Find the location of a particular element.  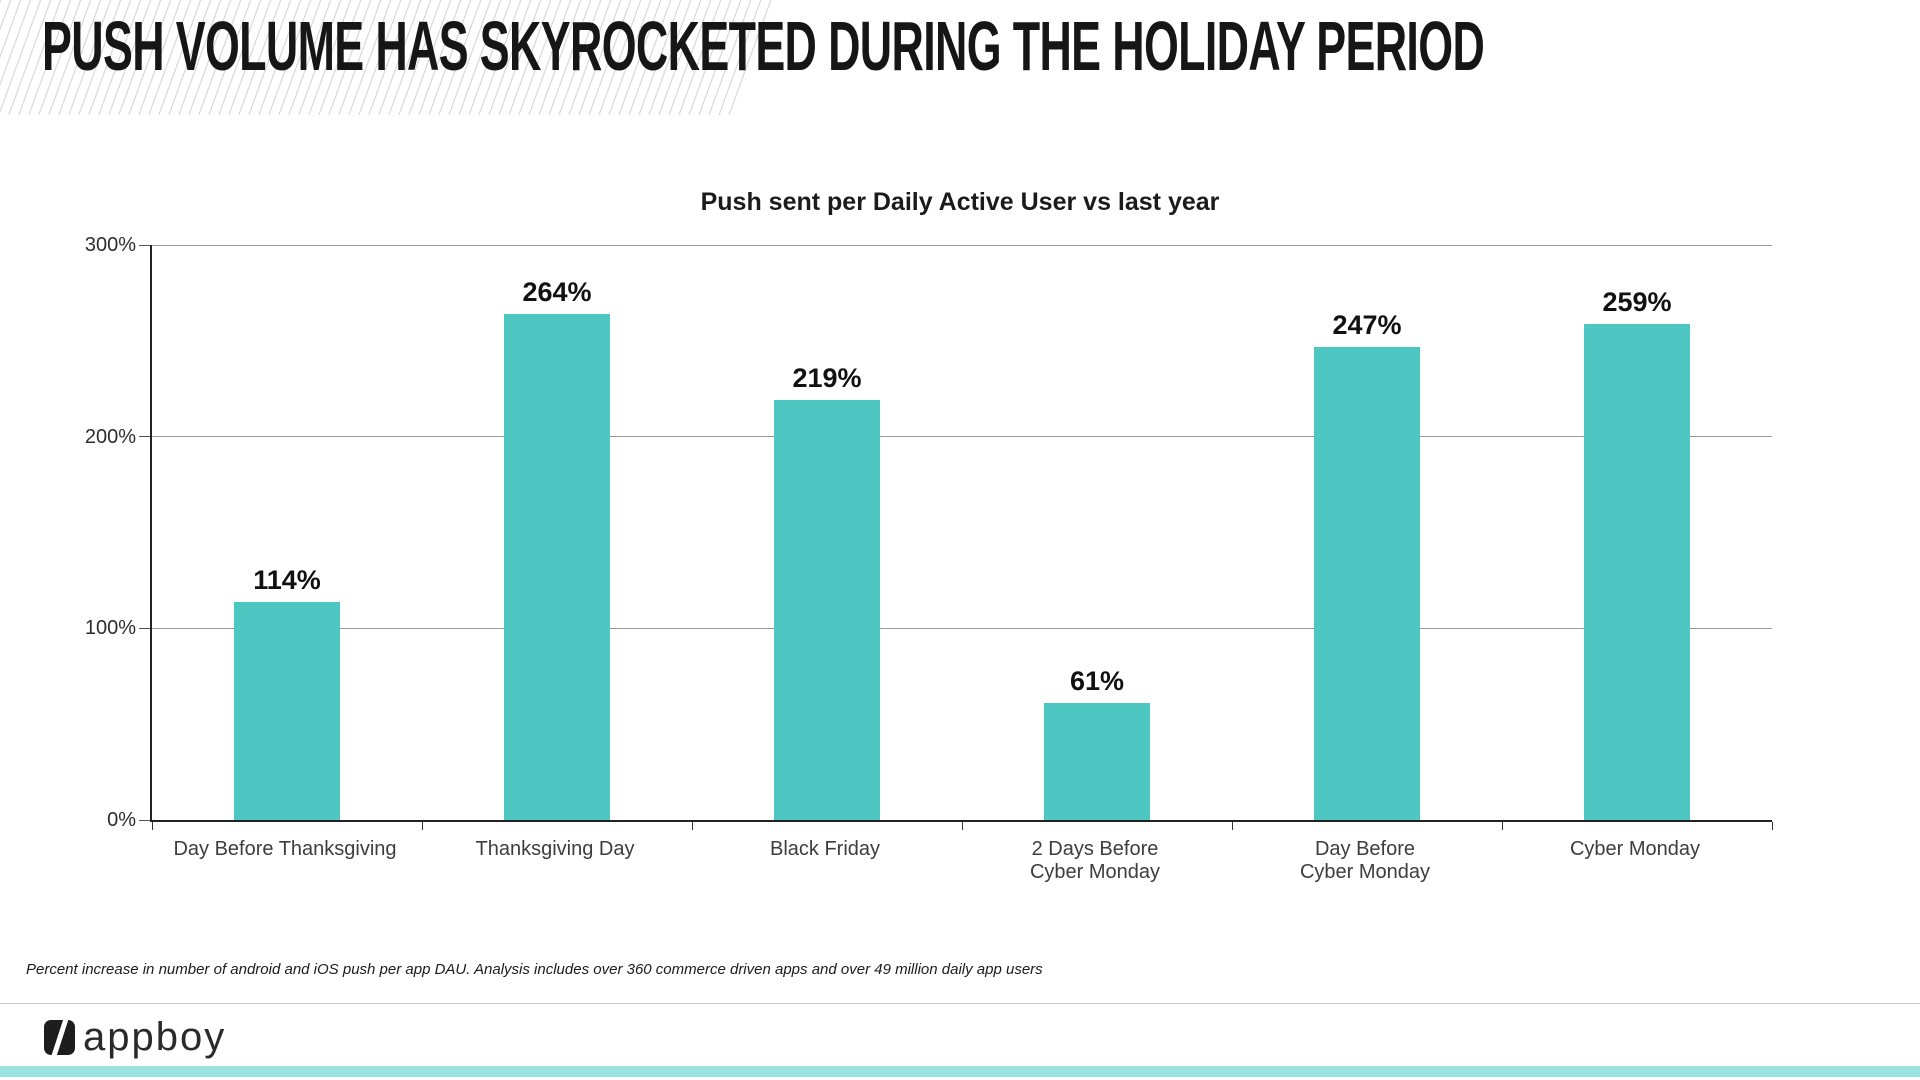

y-axis-label: 100% is located at coordinates (110, 628).